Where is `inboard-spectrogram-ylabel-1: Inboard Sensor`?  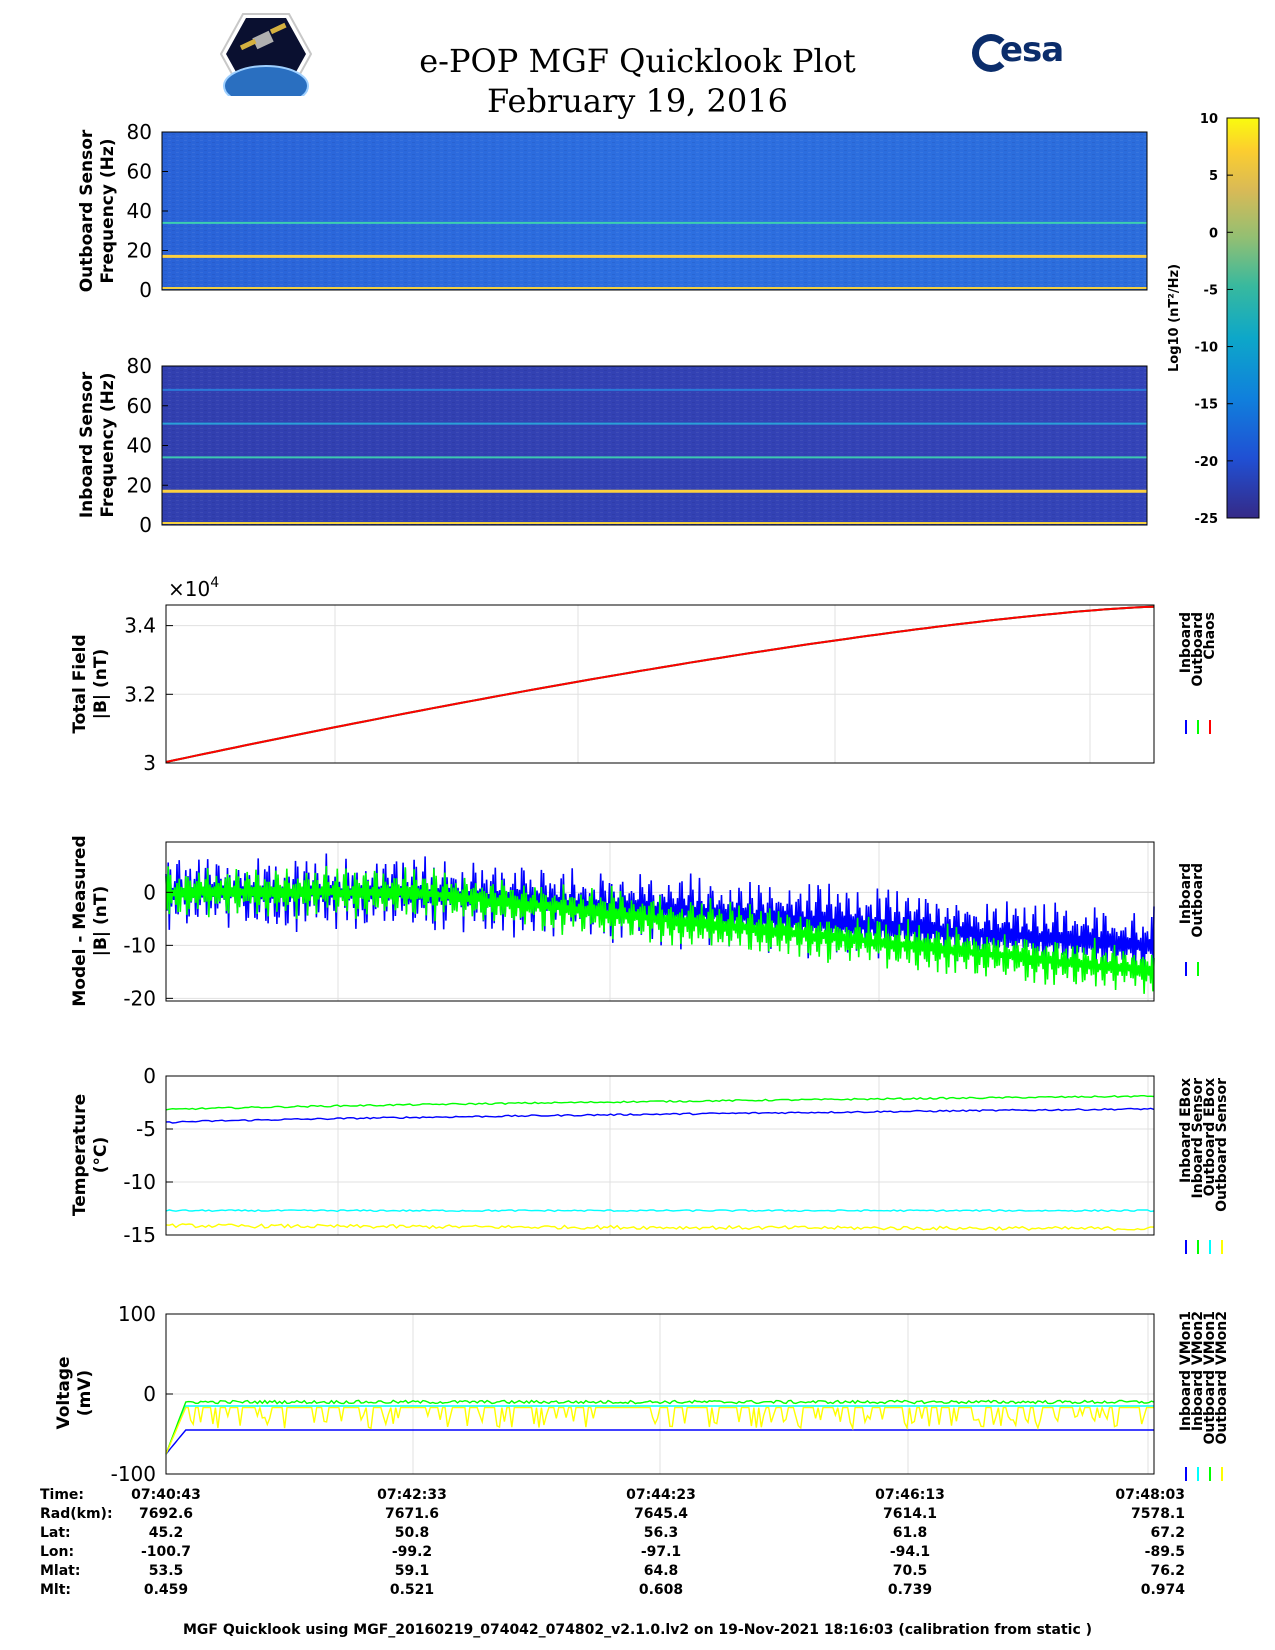 inboard-spectrogram-ylabel-1: Inboard Sensor is located at coordinates (87, 444).